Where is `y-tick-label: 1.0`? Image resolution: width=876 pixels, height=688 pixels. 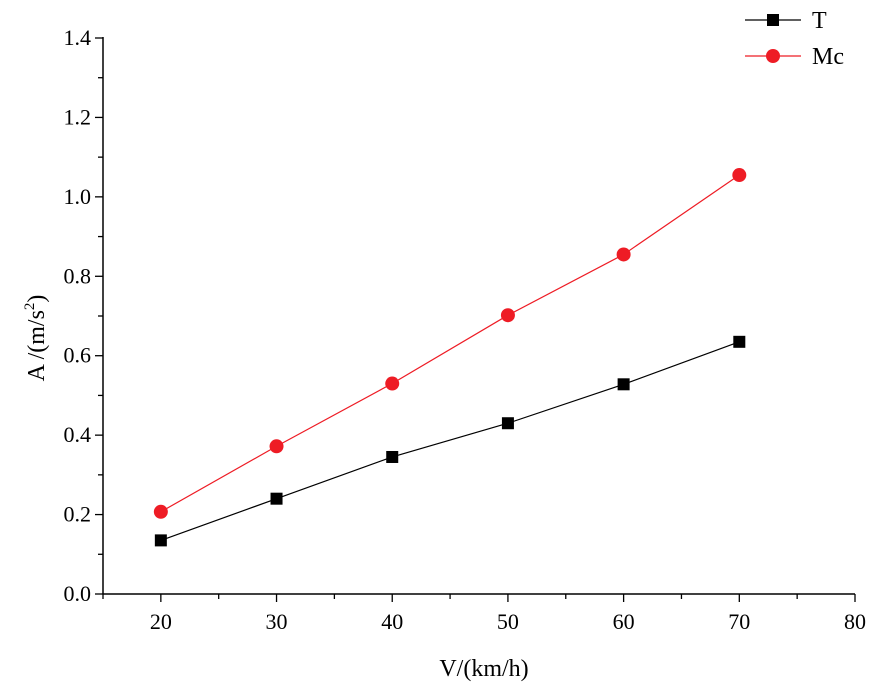
y-tick-label: 1.0 is located at coordinates (78, 196).